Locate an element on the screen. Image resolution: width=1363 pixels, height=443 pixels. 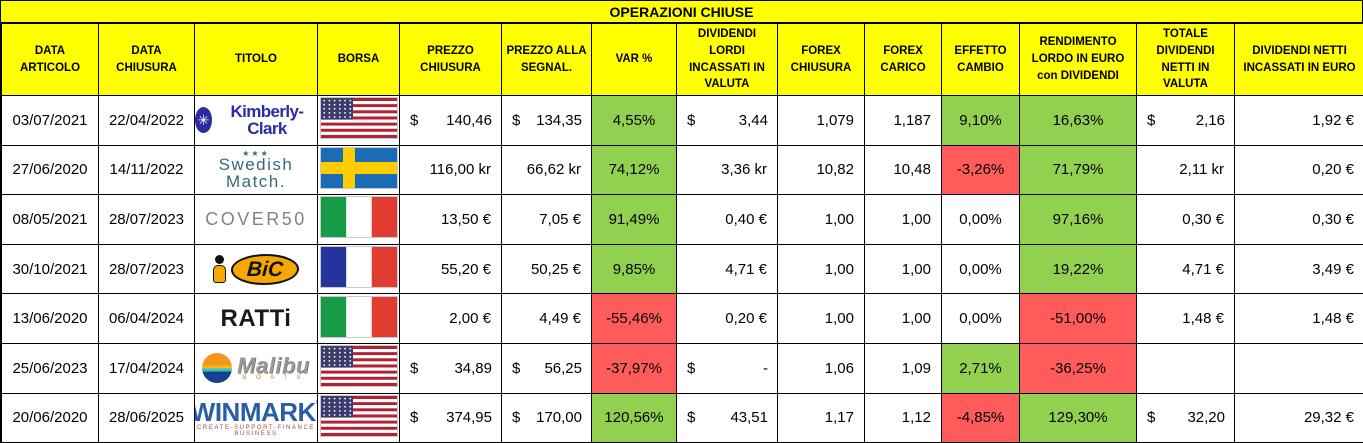
cell-prezzo-chiusura: 2,00 € is located at coordinates (450, 318).